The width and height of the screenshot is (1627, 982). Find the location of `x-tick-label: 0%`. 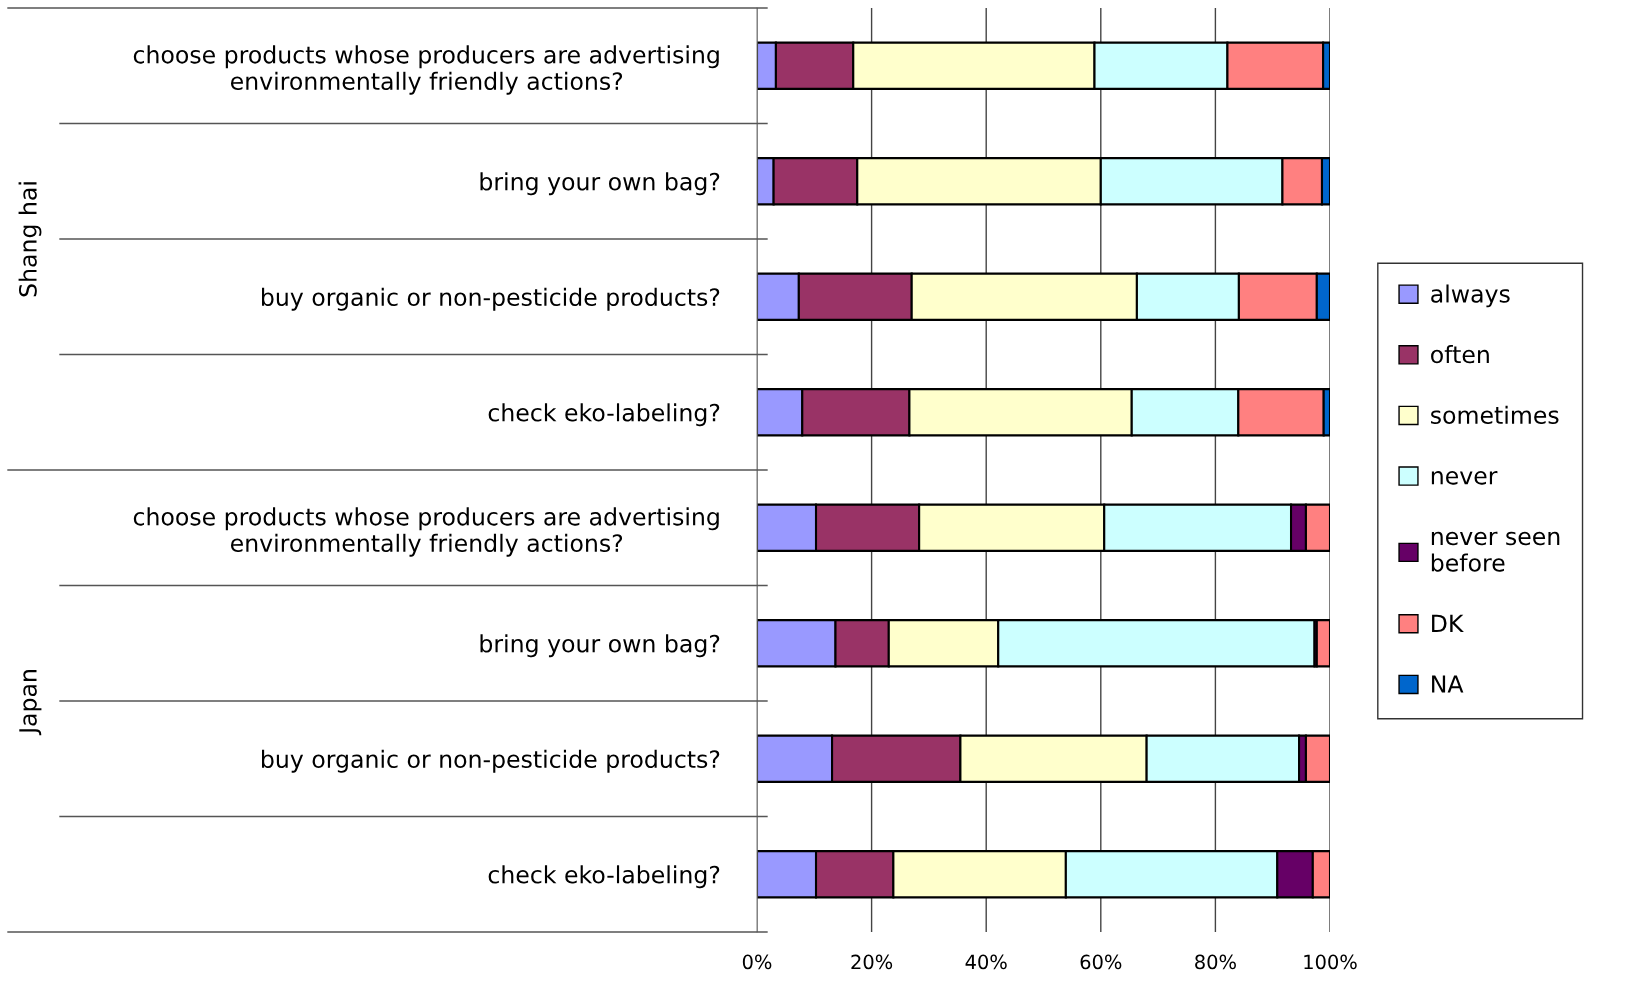

x-tick-label: 0% is located at coordinates (757, 962).